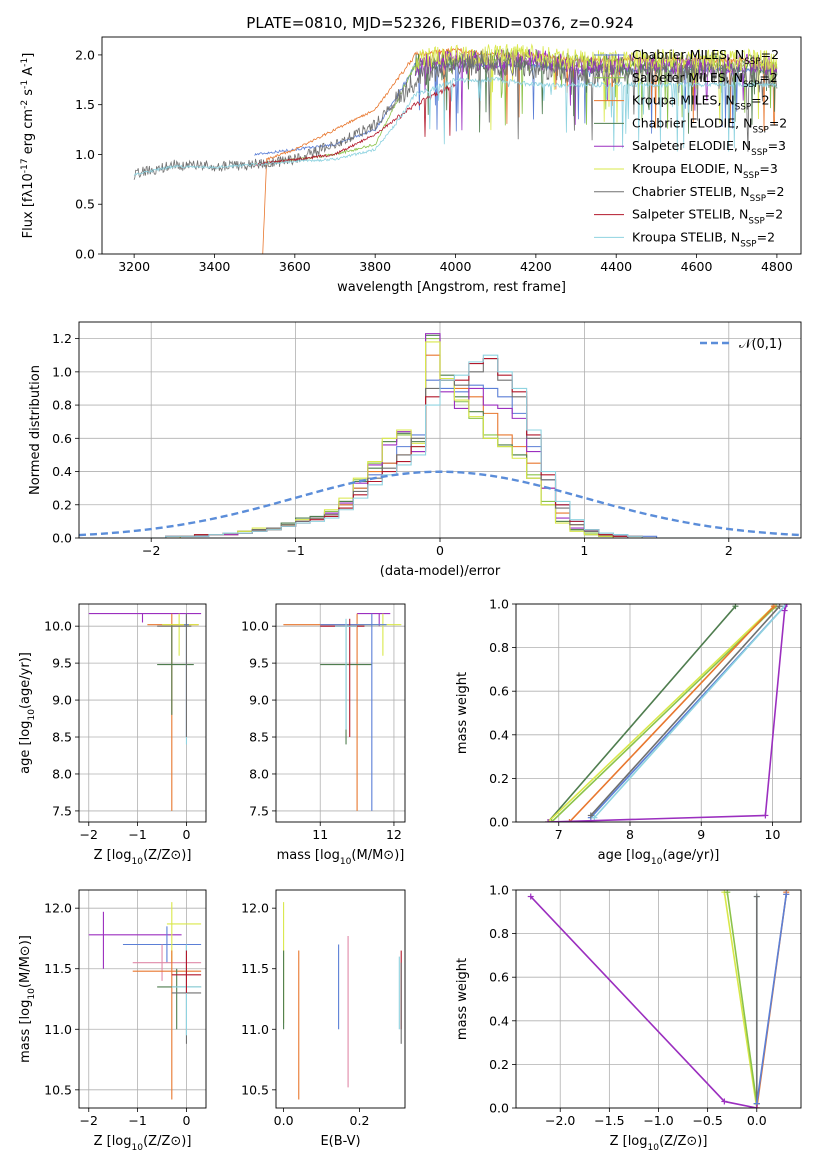 This screenshot has width=819, height=1170. What do you see at coordinates (456, 266) in the screenshot?
I see `x-tick-label: 4000` at bounding box center [456, 266].